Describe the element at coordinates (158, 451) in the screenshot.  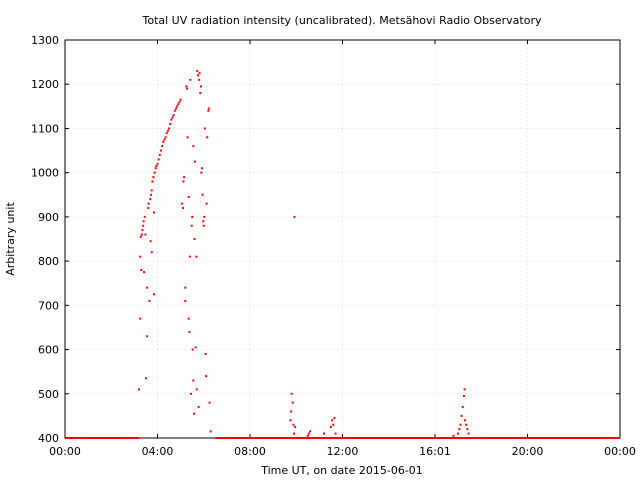
I see `x-tick-label: 04:00` at that location.